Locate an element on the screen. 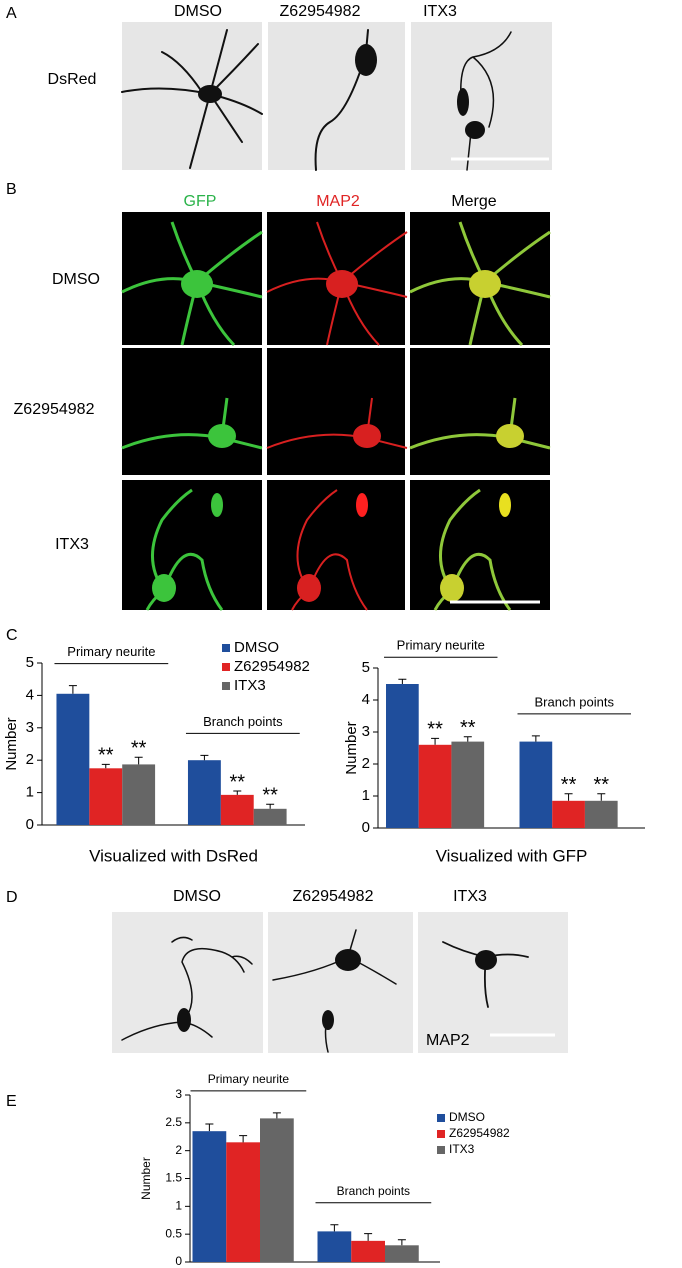 This screenshot has width=682, height=1268. y-tick-label: 2.5 is located at coordinates (173, 1122).